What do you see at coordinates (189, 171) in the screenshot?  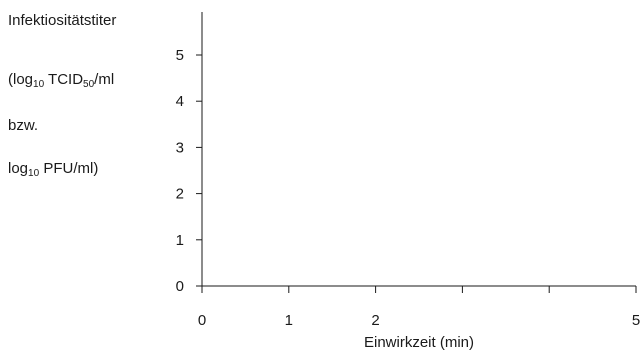 I see `y-ticks: 0 1 2 3 4 5` at bounding box center [189, 171].